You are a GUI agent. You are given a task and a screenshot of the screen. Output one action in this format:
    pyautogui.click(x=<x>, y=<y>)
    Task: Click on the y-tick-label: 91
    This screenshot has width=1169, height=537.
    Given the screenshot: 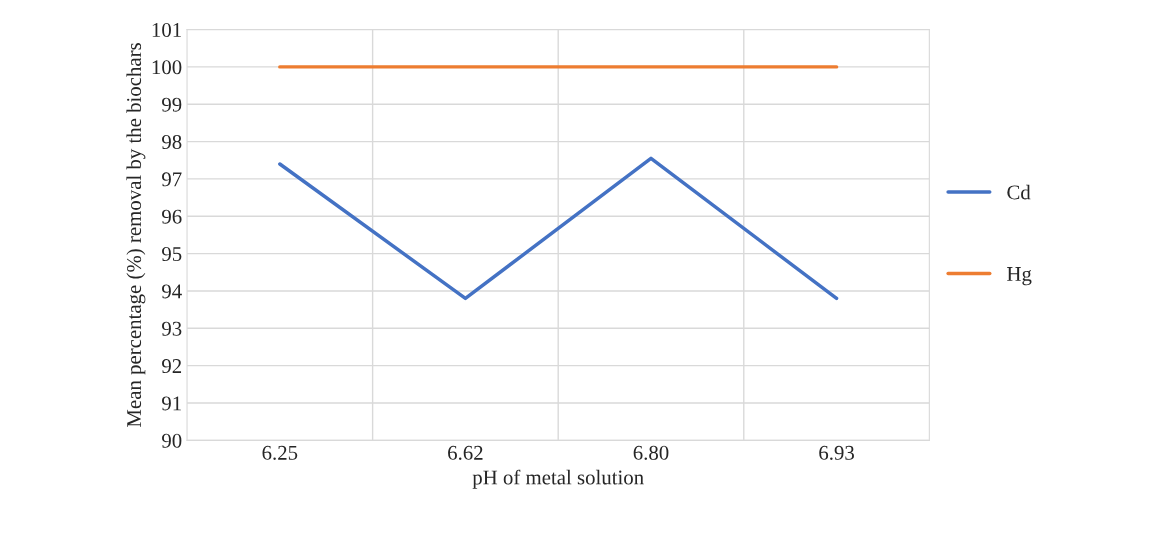 What is the action you would take?
    pyautogui.click(x=171, y=403)
    